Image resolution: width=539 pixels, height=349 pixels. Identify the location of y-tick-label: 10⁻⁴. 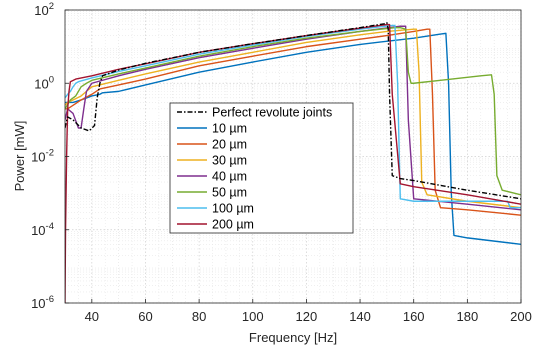
(42, 229).